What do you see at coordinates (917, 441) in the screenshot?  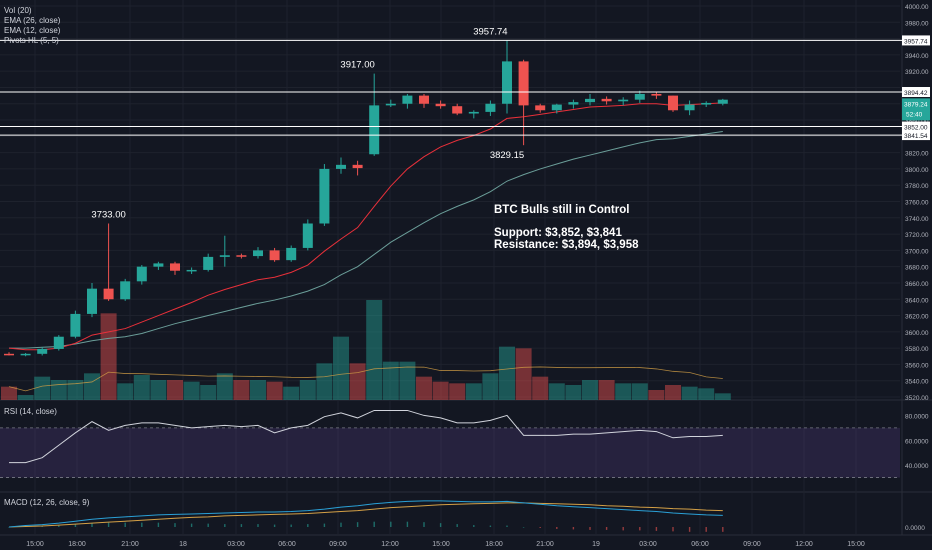 I see `rsi-tick-label: 60.0000` at bounding box center [917, 441].